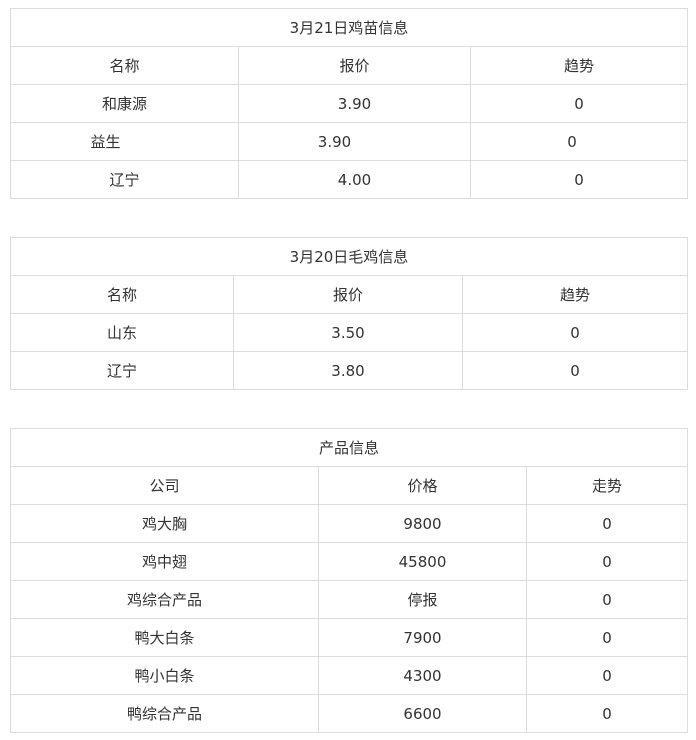 Image resolution: width=696 pixels, height=740 pixels. What do you see at coordinates (422, 713) in the screenshot?
I see `table-cell: 6600` at bounding box center [422, 713].